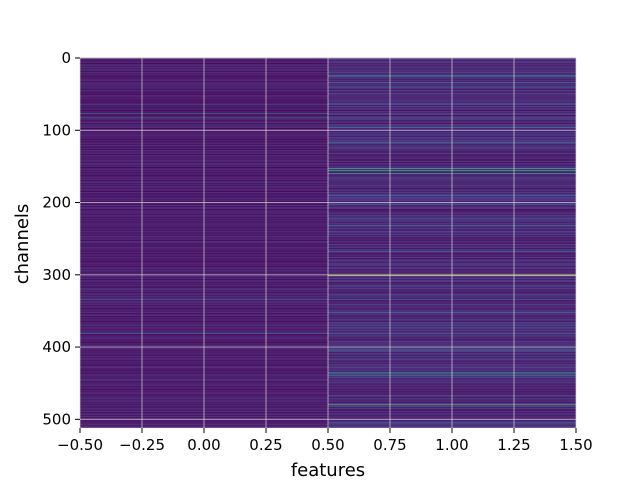 This screenshot has width=640, height=480. I want to click on y-axis-title: channels, so click(22, 244).